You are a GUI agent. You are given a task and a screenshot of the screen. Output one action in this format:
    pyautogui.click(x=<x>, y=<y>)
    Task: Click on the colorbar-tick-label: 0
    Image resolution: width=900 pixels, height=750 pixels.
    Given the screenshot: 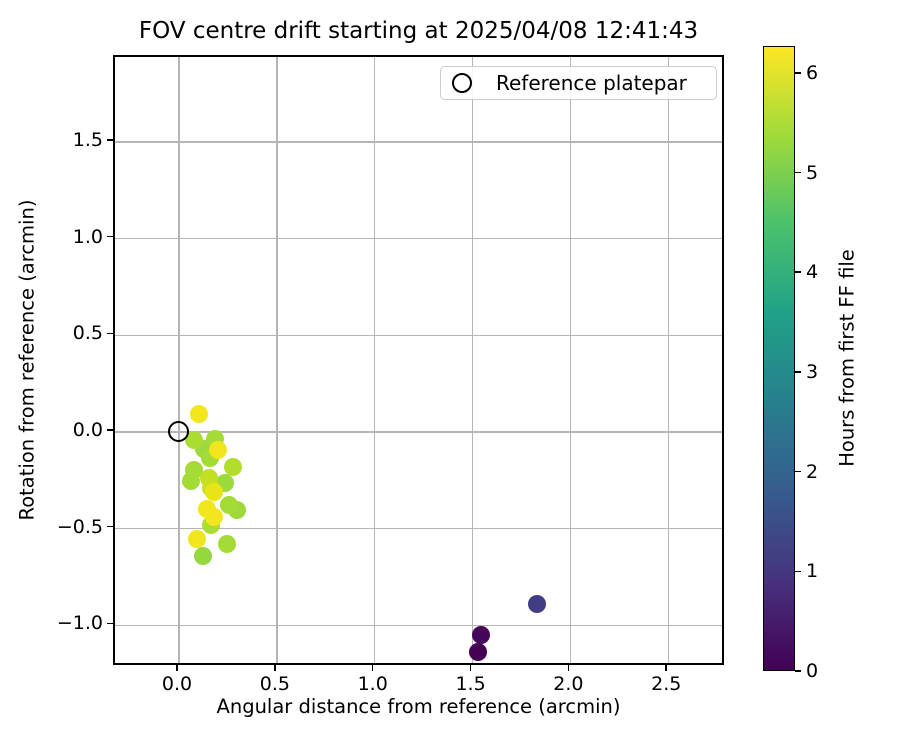 What is the action you would take?
    pyautogui.click(x=812, y=671)
    